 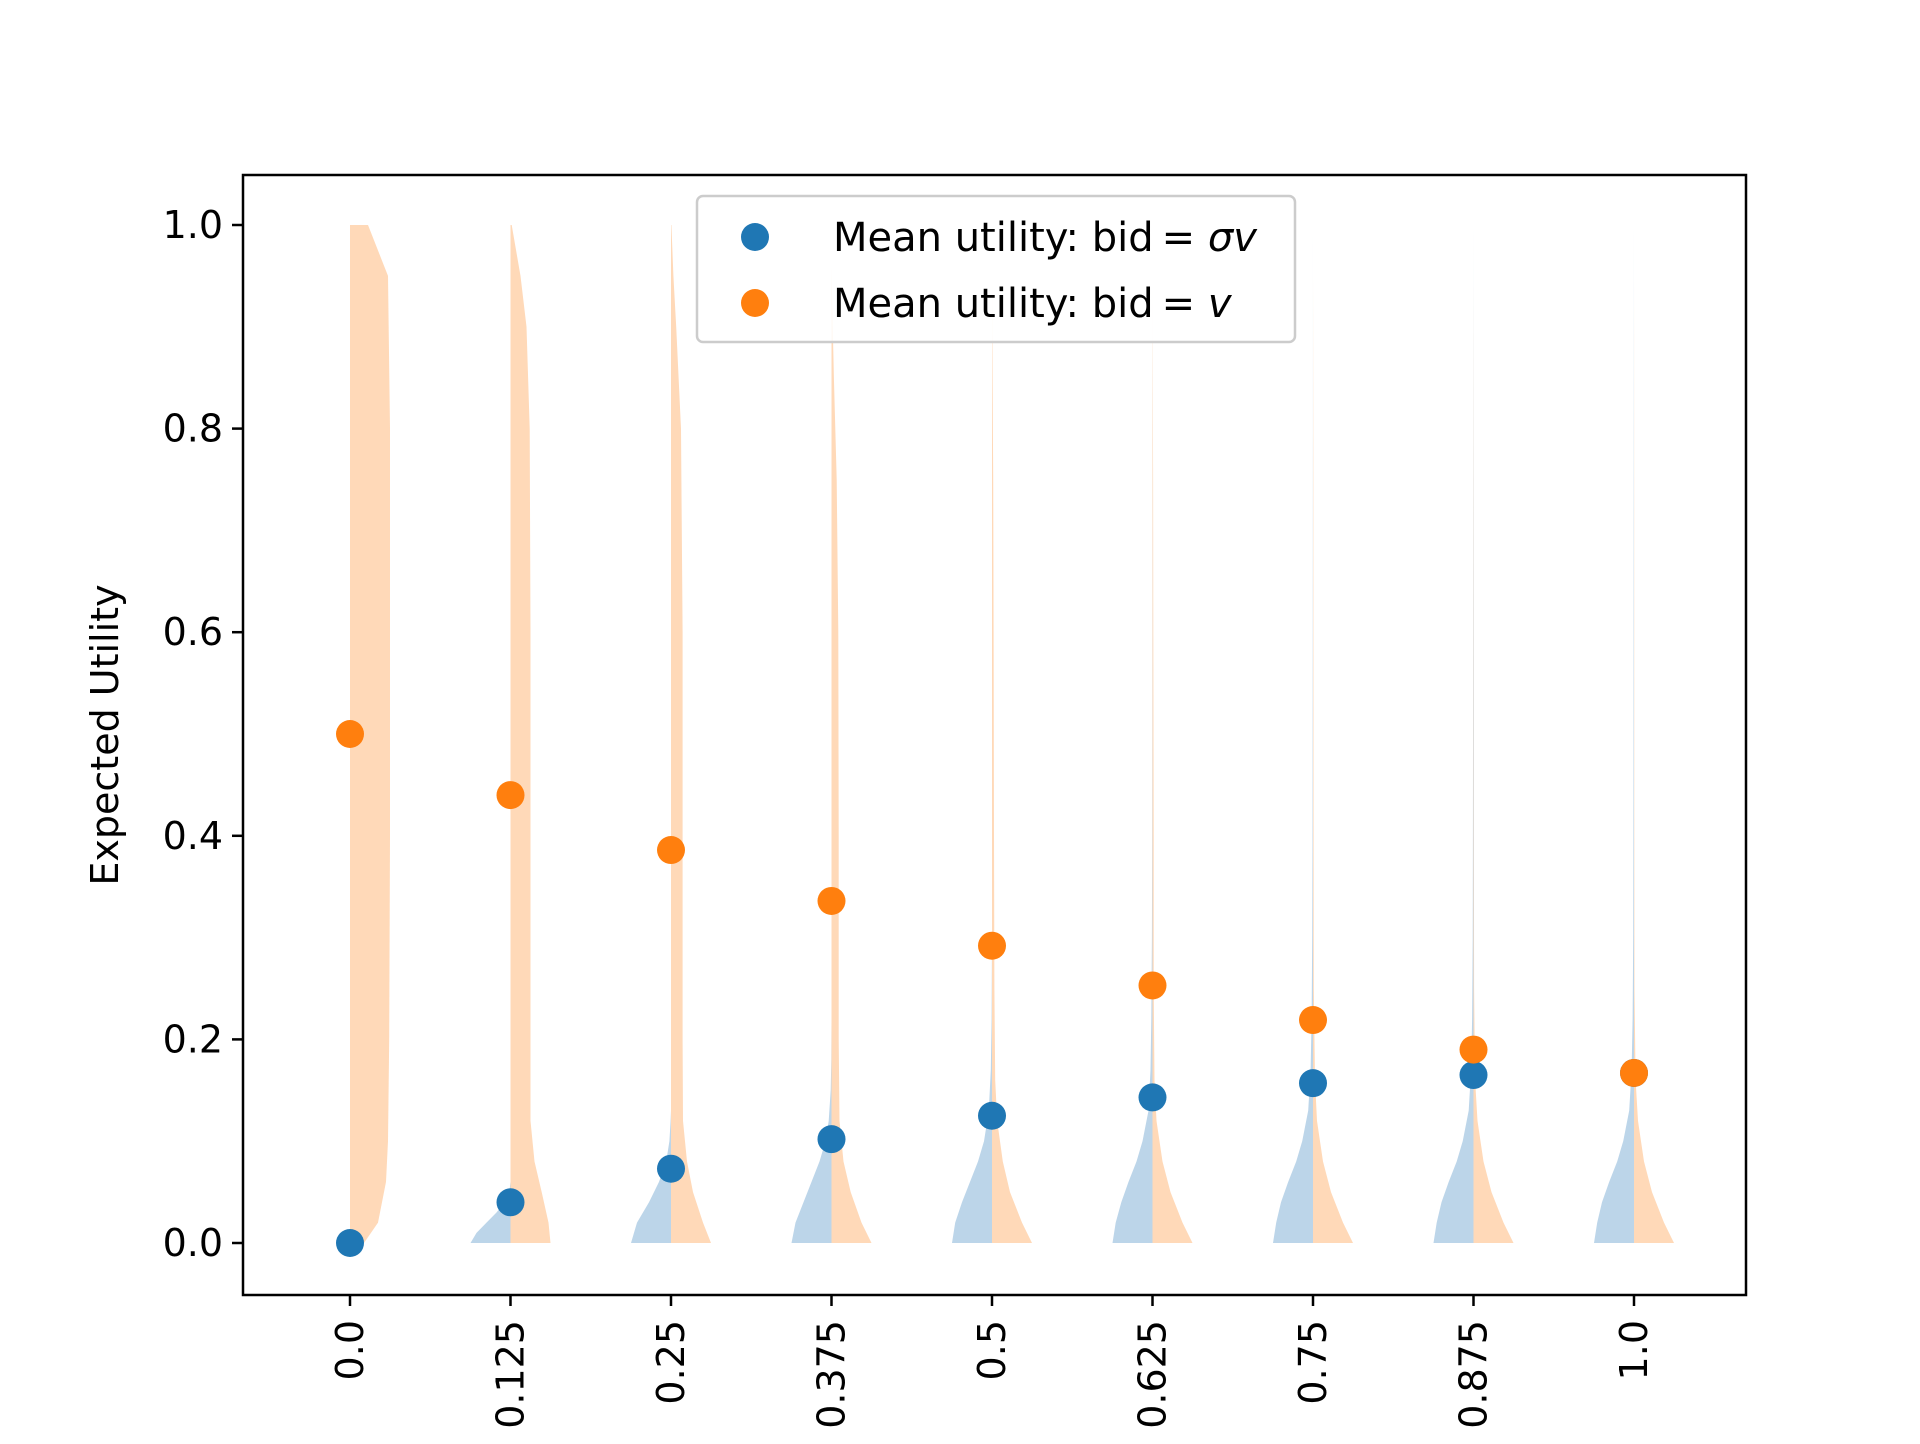 What do you see at coordinates (193, 632) in the screenshot?
I see `y-tick-label-3: 0.6` at bounding box center [193, 632].